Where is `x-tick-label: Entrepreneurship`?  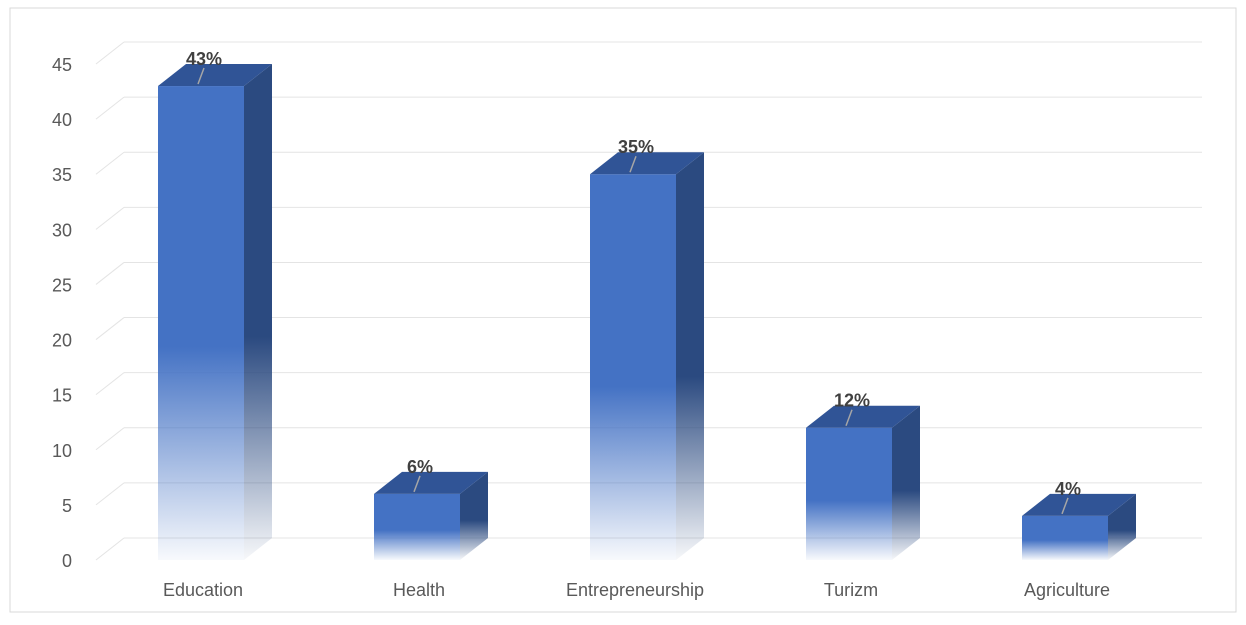
x-tick-label: Entrepreneurship is located at coordinates (635, 590).